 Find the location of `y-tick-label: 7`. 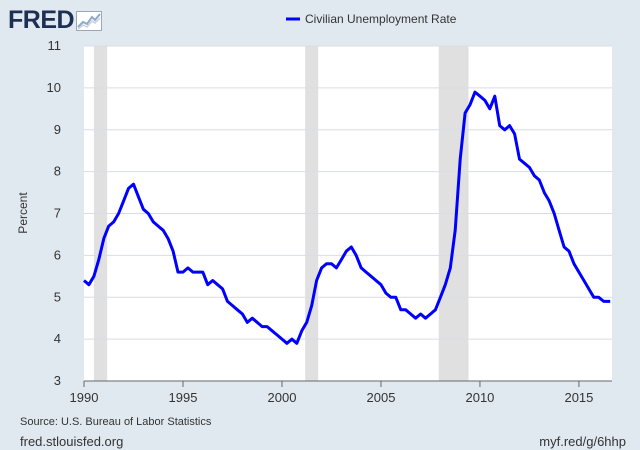

y-tick-label: 7 is located at coordinates (57, 213).